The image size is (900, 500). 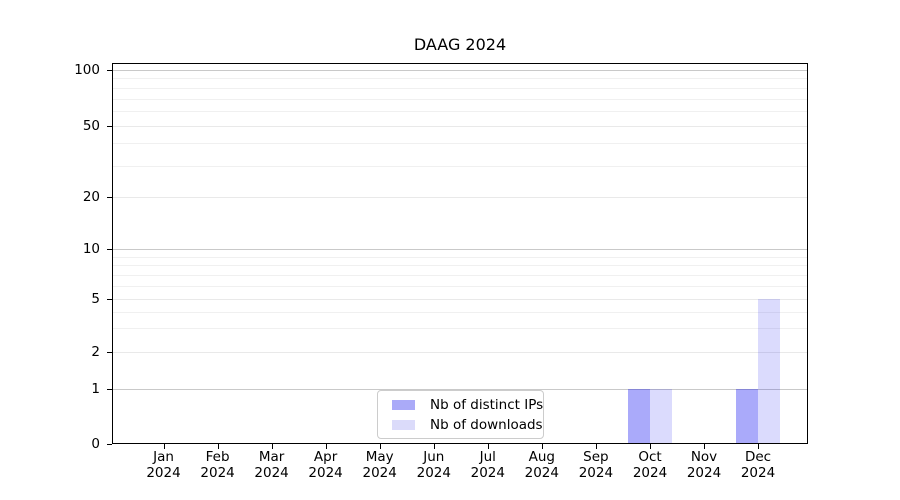 What do you see at coordinates (650, 446) in the screenshot?
I see `x-tick-mark-oct` at bounding box center [650, 446].